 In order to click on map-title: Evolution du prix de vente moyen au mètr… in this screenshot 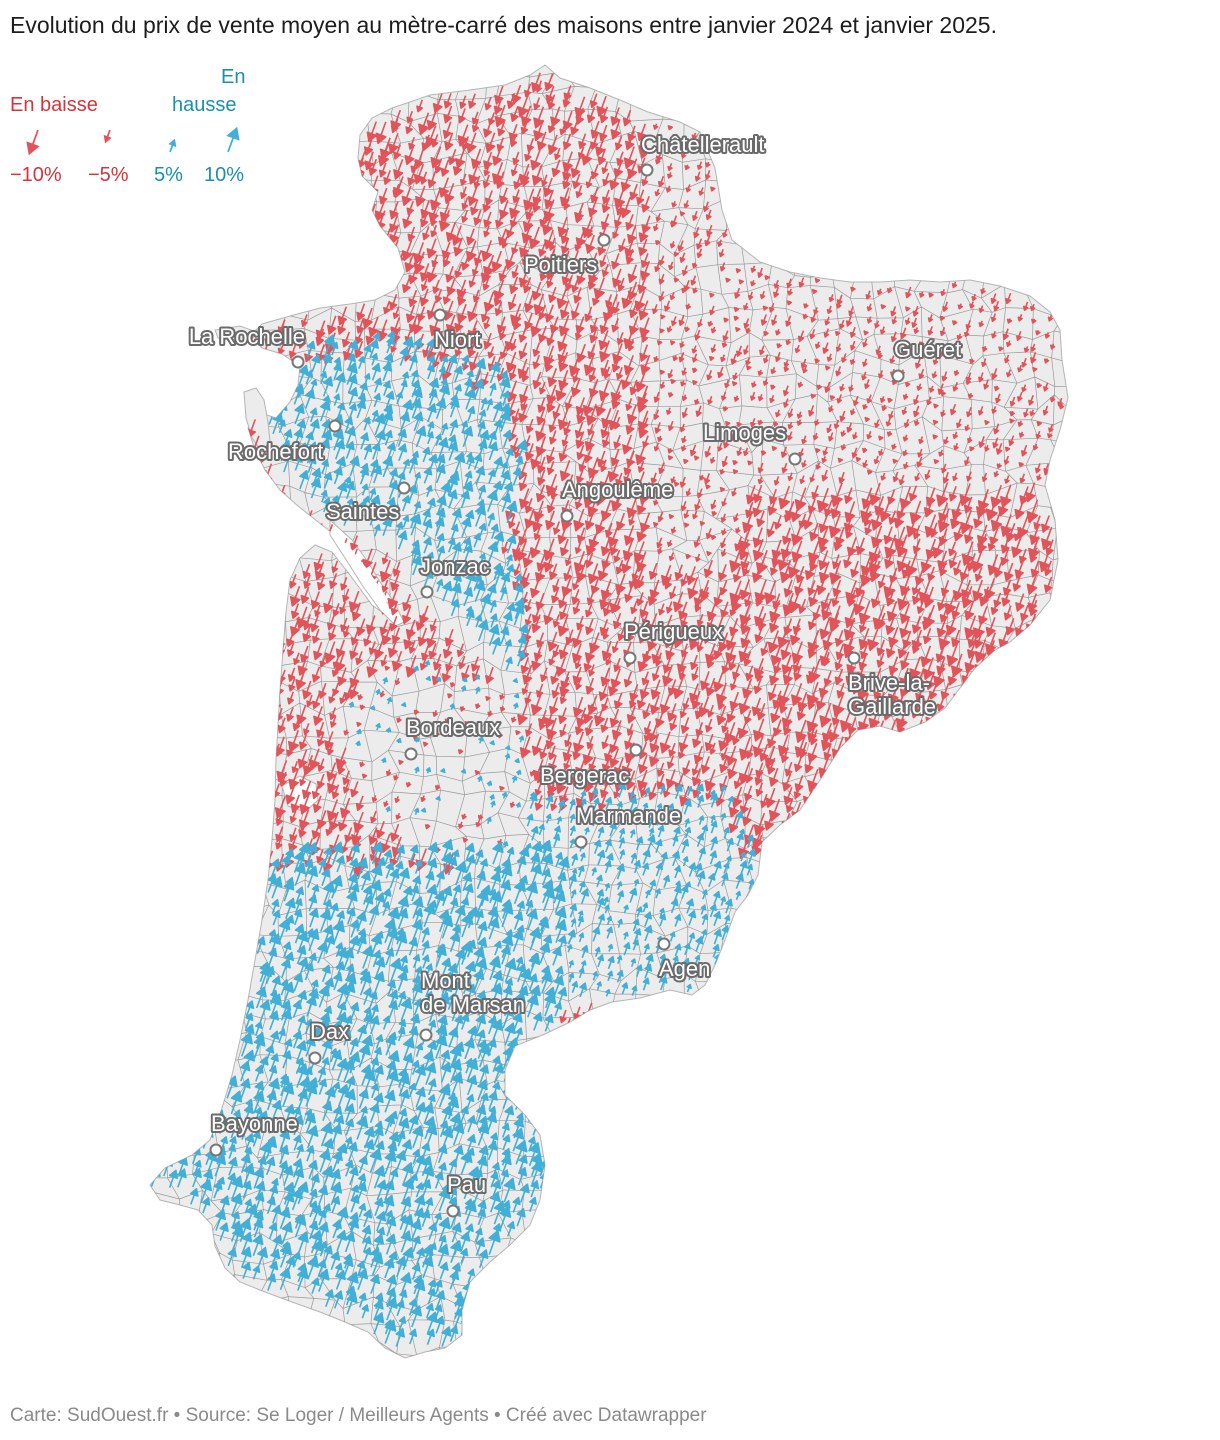, I will do `click(503, 25)`.